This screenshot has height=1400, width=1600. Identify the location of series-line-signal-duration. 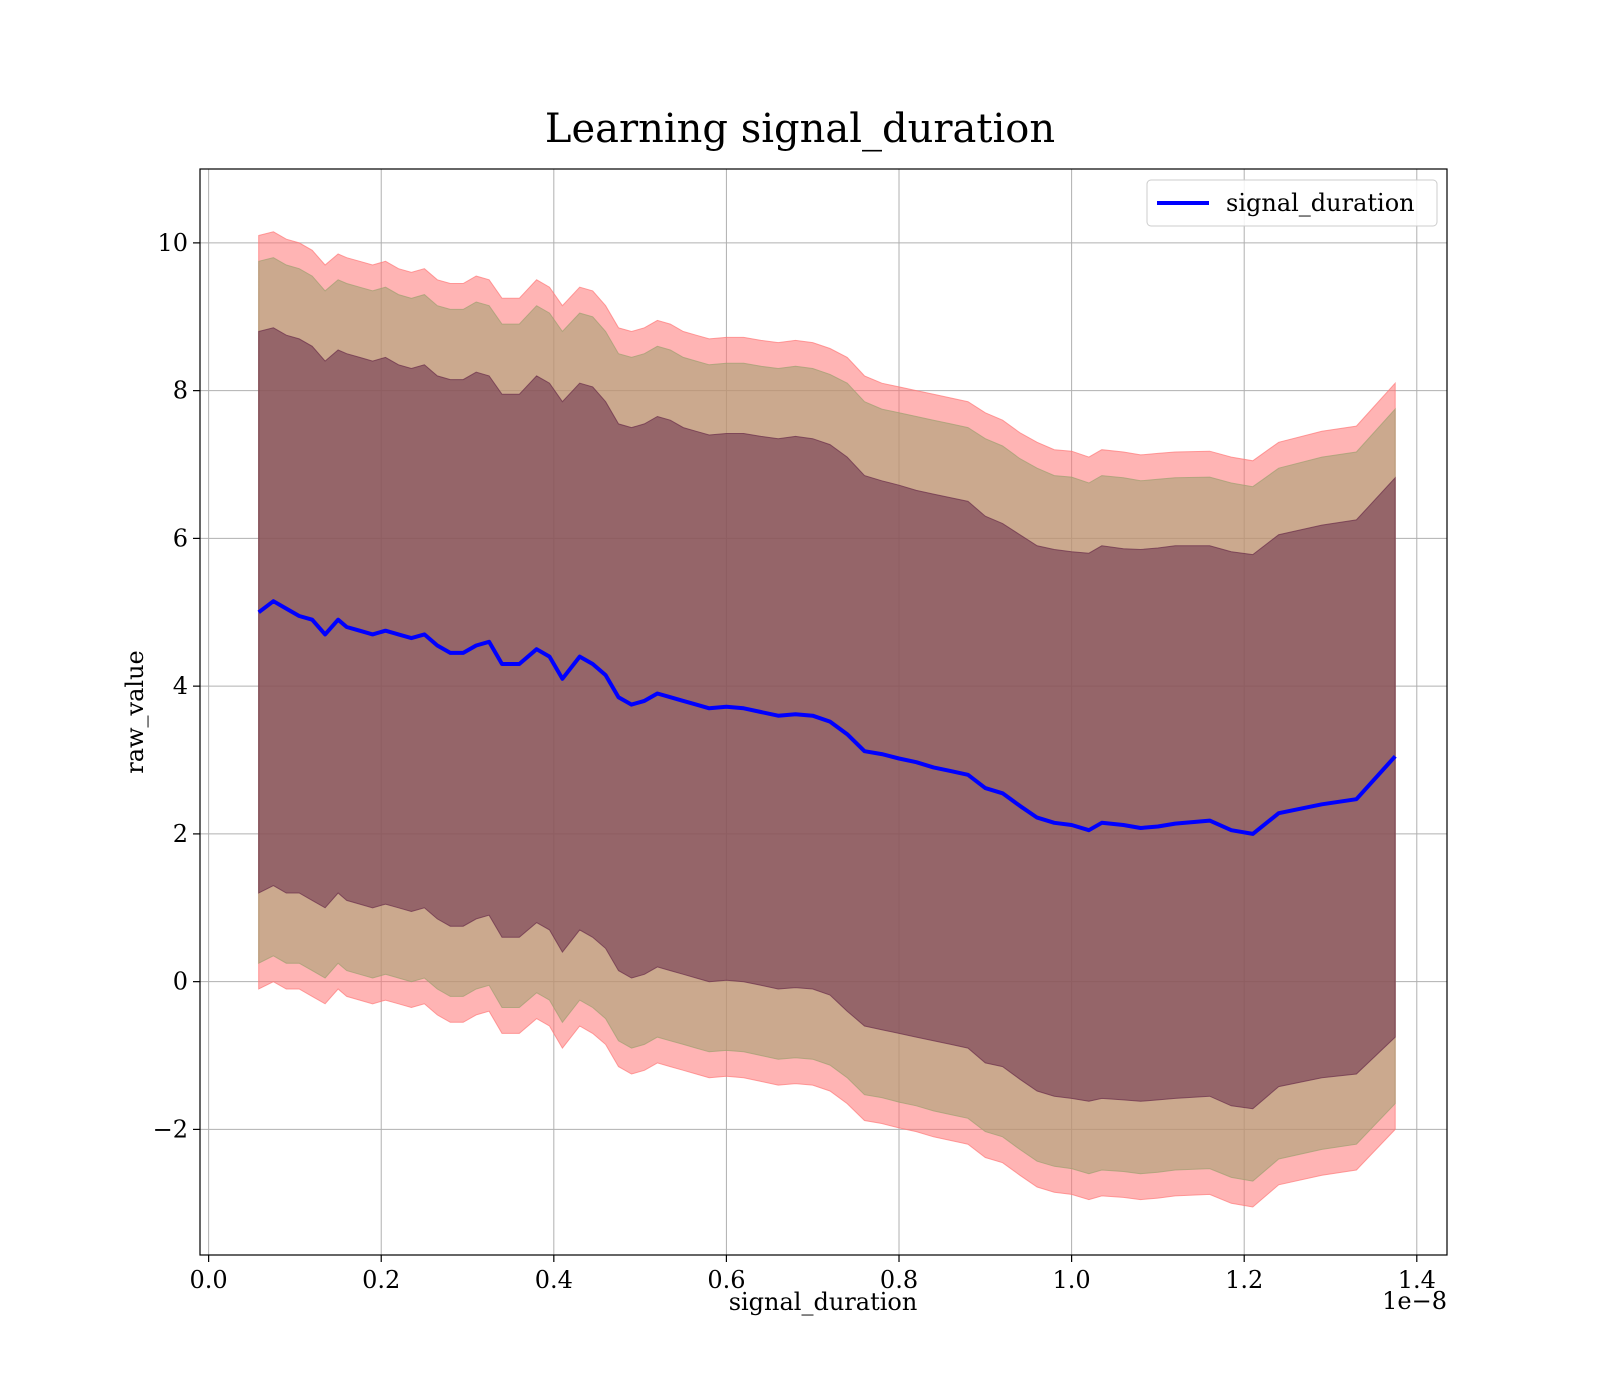
(827, 717).